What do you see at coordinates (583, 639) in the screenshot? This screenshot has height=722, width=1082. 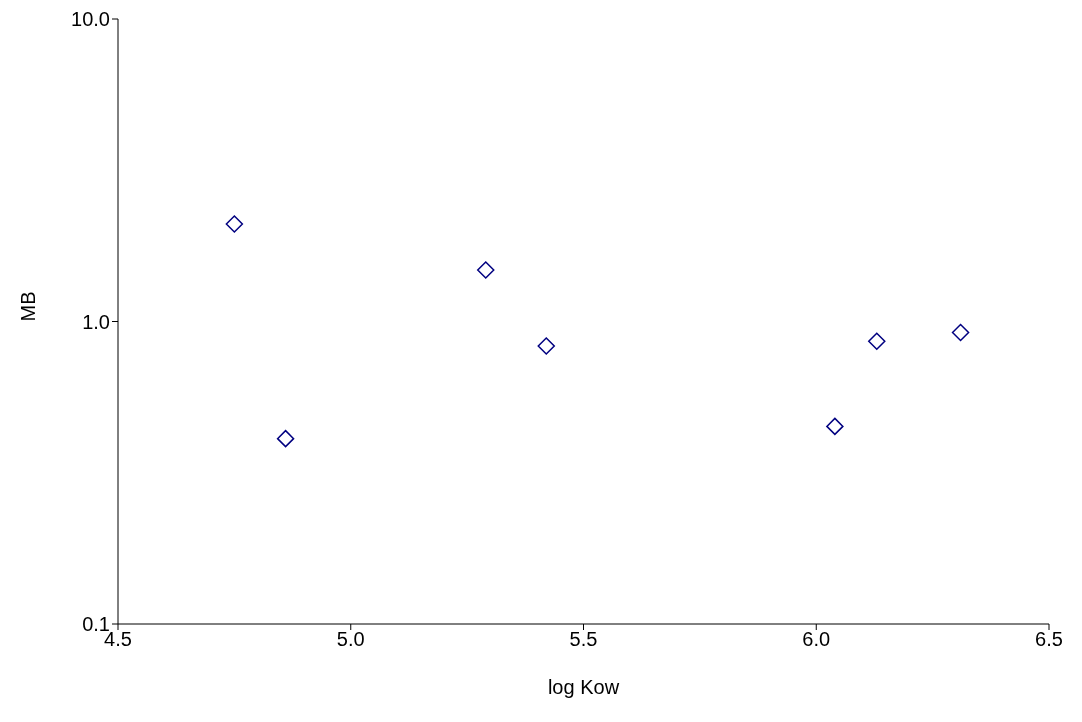 I see `x-tick-label: 5.5` at bounding box center [583, 639].